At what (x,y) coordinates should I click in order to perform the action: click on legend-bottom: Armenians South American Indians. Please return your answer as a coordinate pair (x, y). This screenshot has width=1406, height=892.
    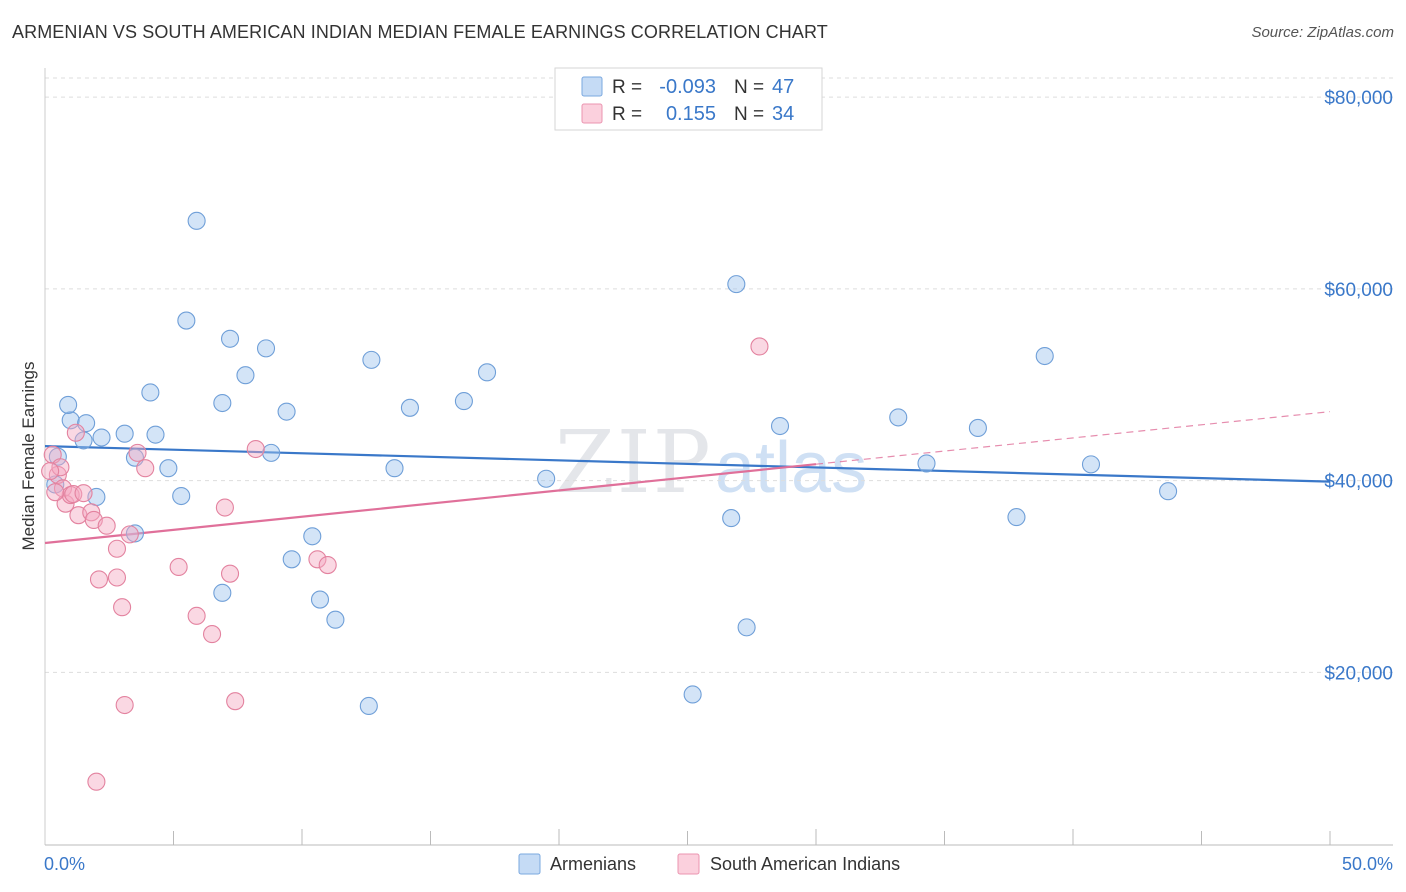
    Looking at the image, I should click on (709, 864).